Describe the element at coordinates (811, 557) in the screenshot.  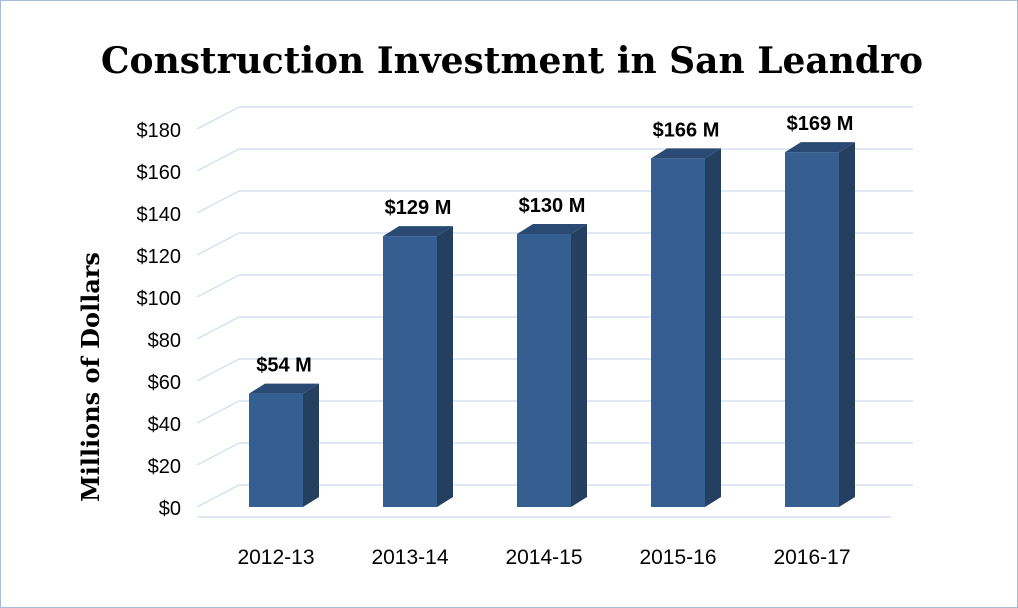
I see `x-tick-label: 2016-17` at that location.